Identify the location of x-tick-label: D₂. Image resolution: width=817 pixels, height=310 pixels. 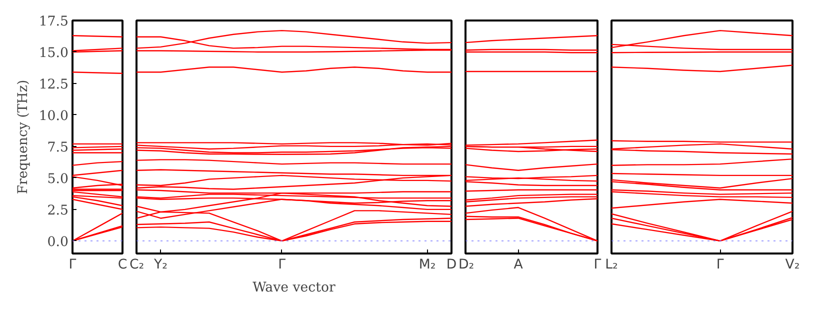
(466, 265).